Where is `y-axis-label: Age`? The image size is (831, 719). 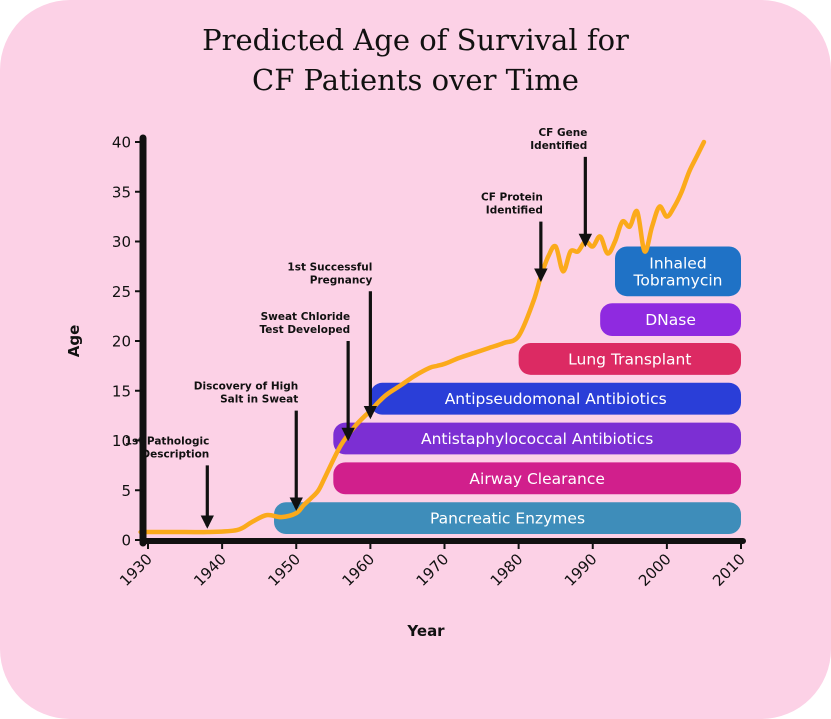
y-axis-label: Age is located at coordinates (74, 341).